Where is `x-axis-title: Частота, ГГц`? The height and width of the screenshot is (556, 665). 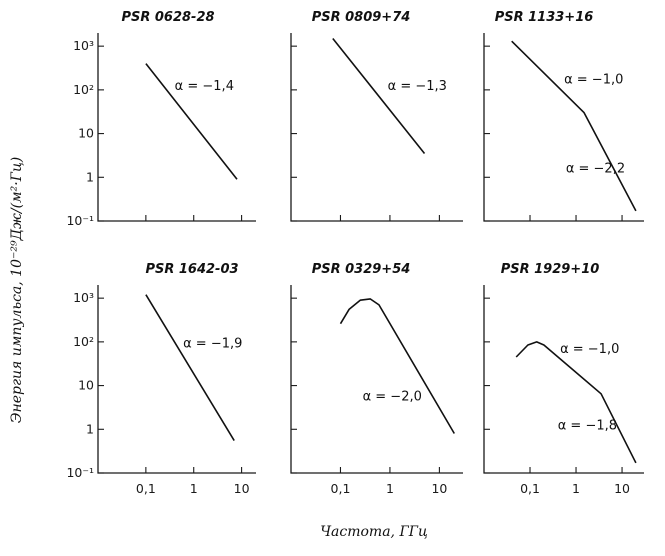
x-axis-title: Частота, ГГц is located at coordinates (374, 532).